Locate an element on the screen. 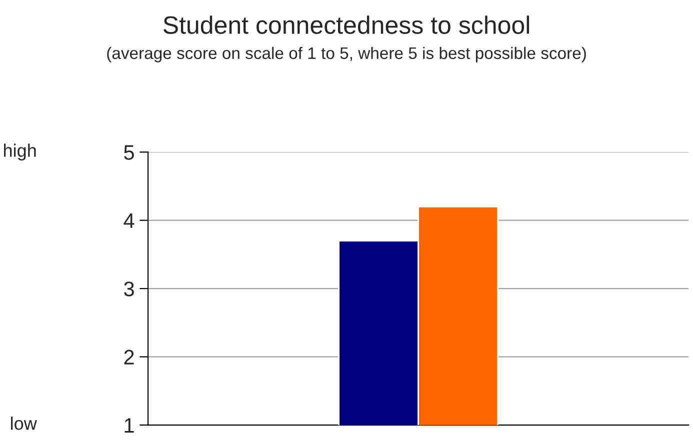  y-tick-label: 4 is located at coordinates (129, 221).